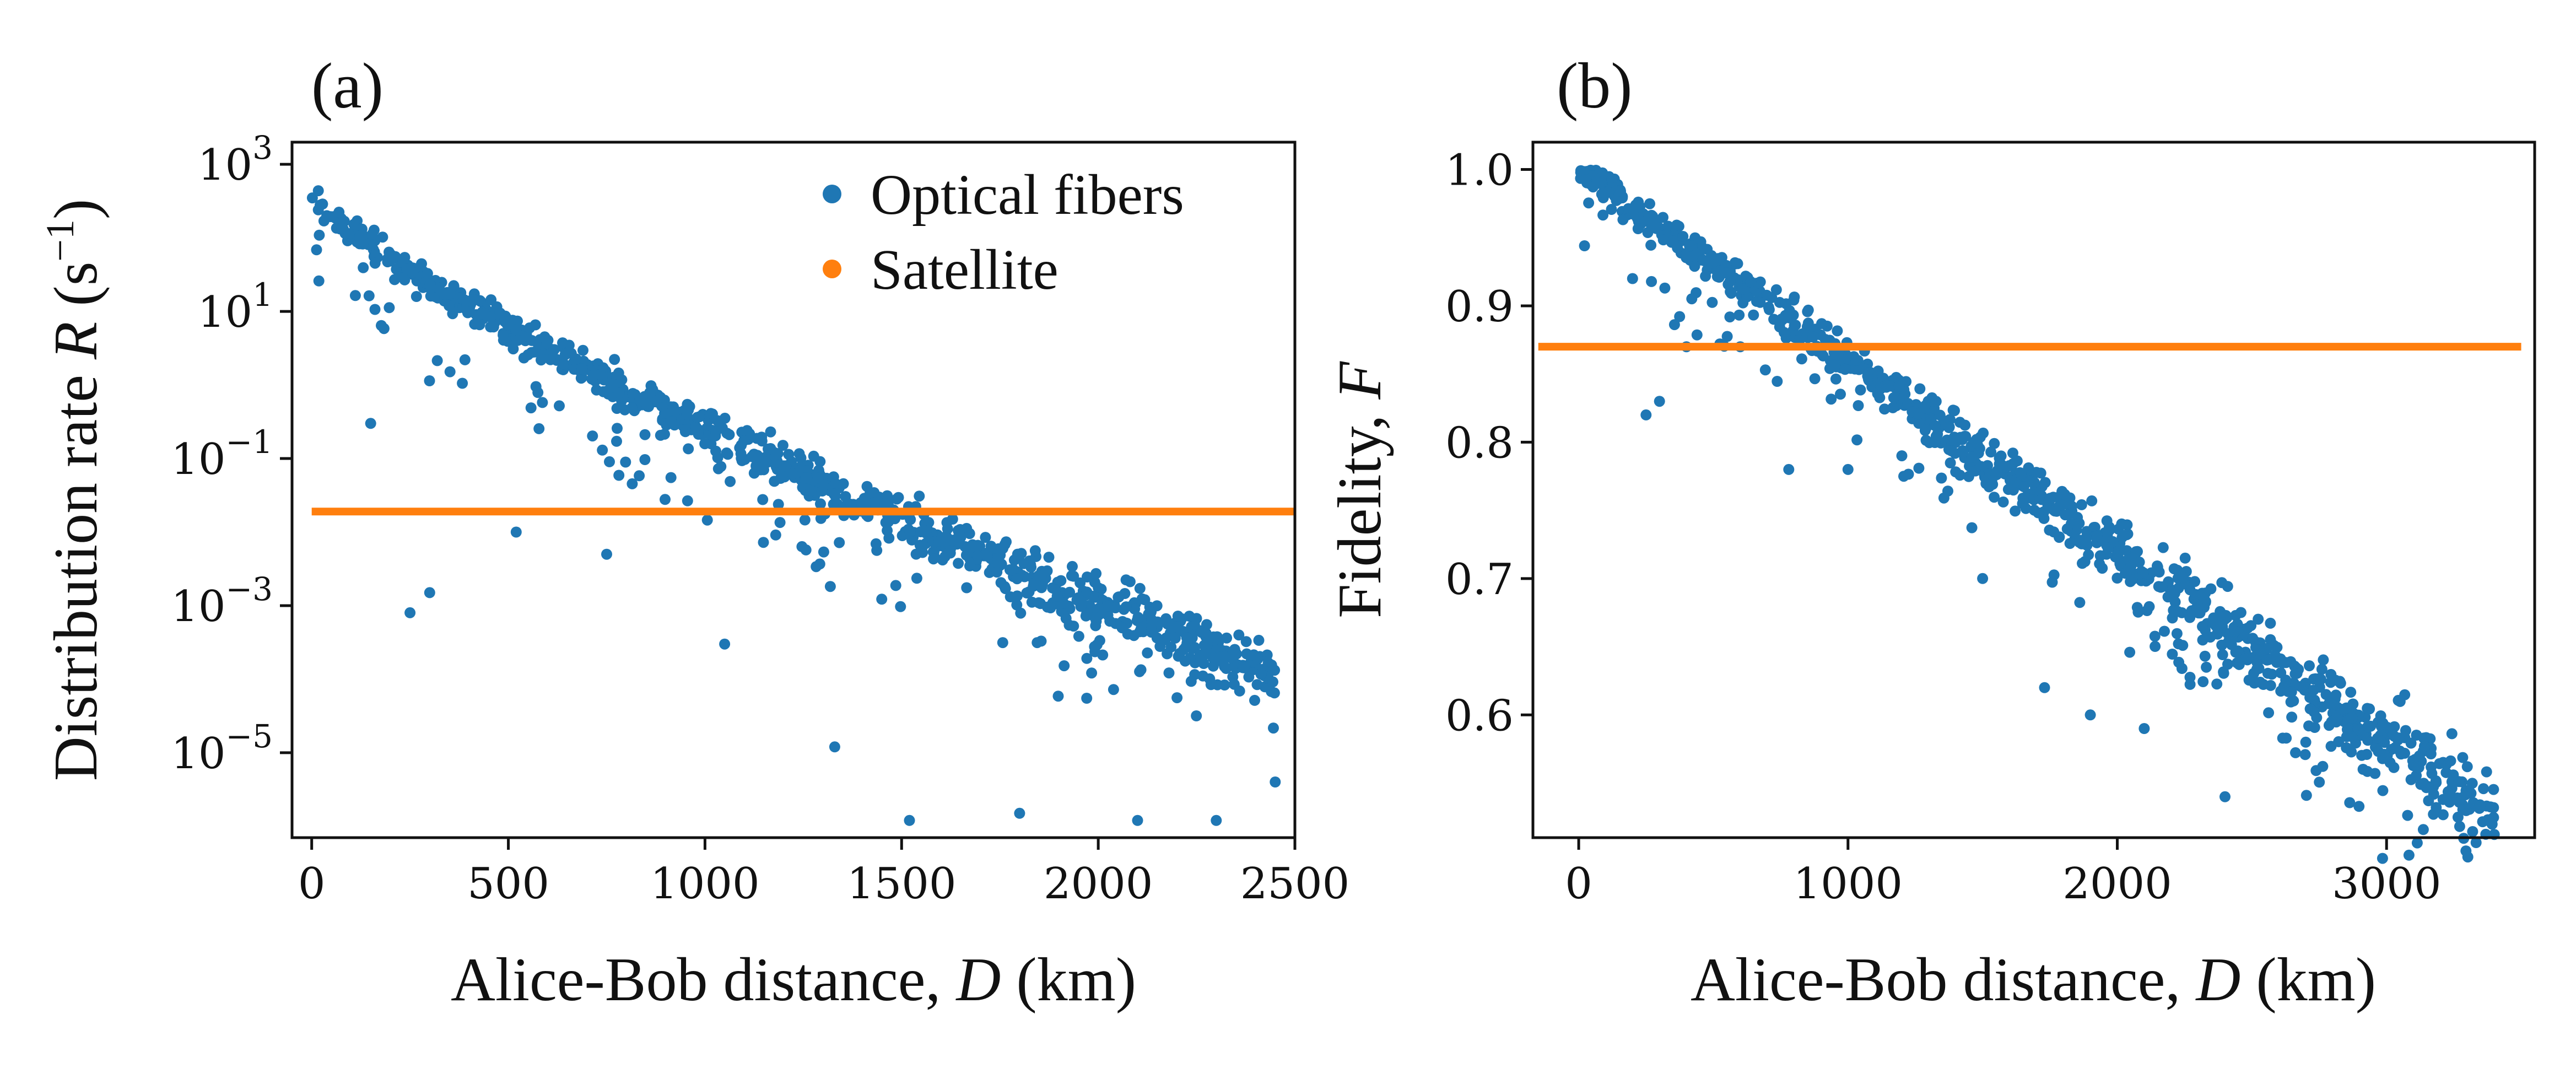 The height and width of the screenshot is (1068, 2576). I want to click on x-tick-label: 0, so click(1578, 884).